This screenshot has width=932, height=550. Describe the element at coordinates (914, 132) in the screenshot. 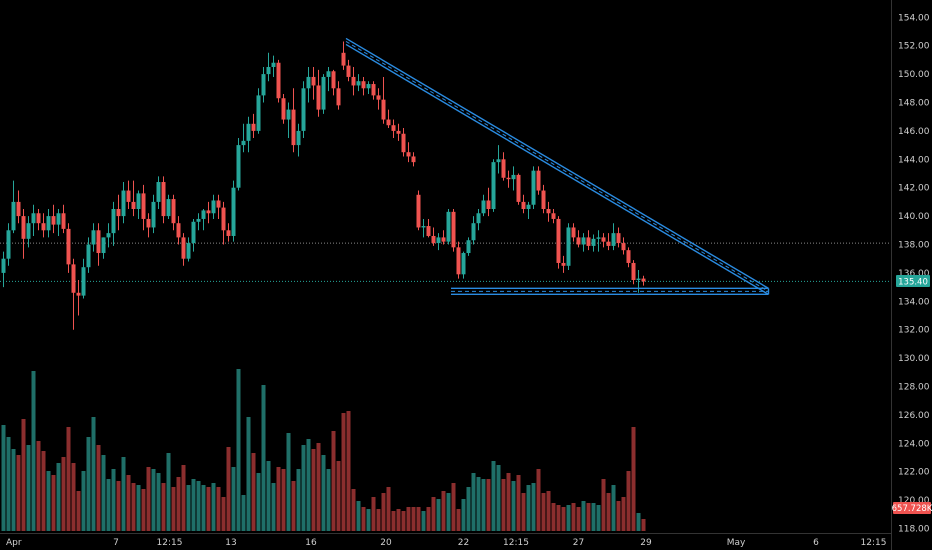

I see `price-tick-label: 146.00` at that location.